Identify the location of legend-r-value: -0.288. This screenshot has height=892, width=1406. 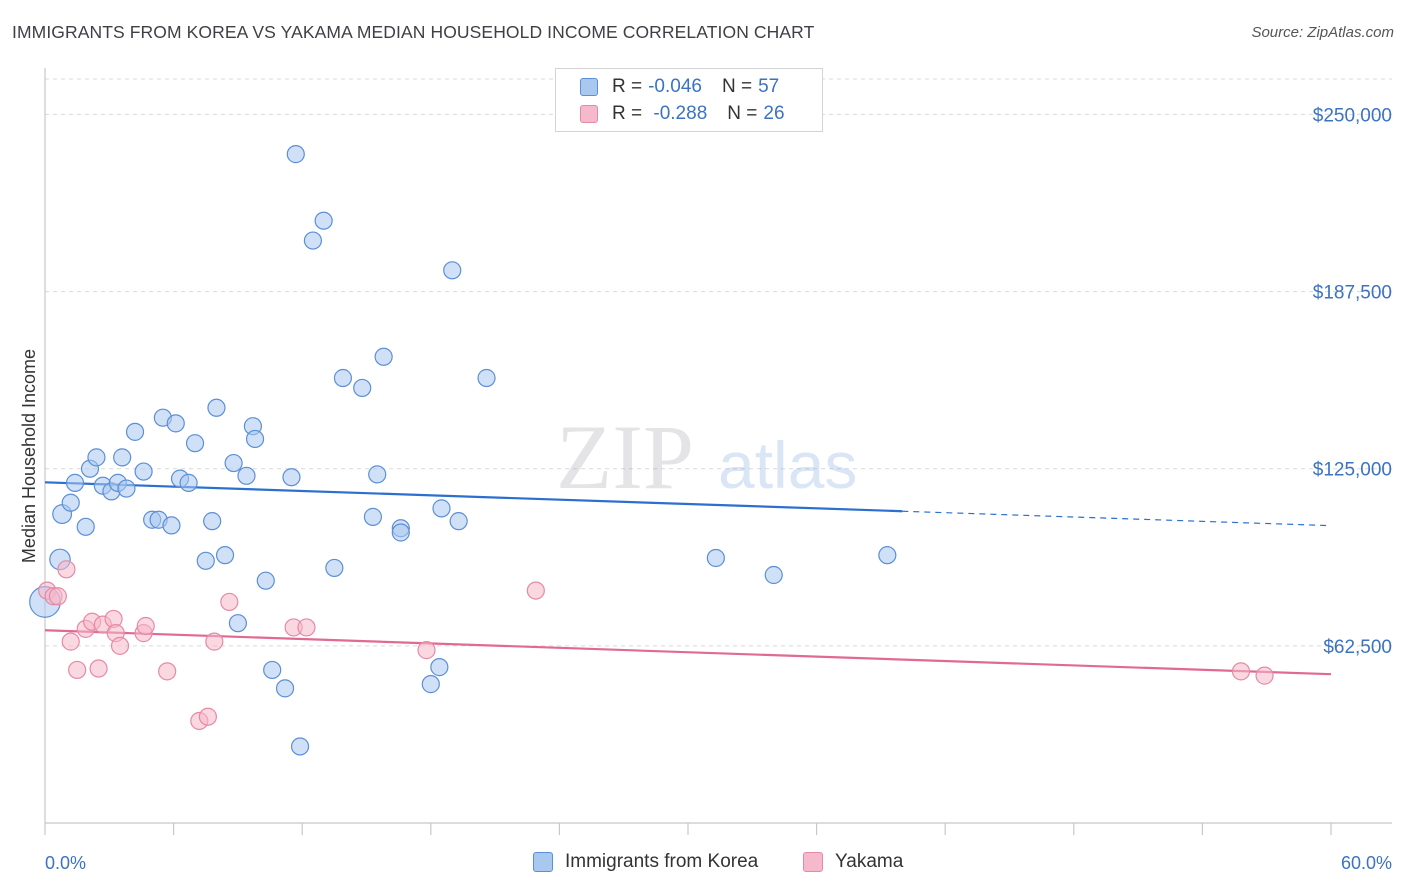
(678, 113).